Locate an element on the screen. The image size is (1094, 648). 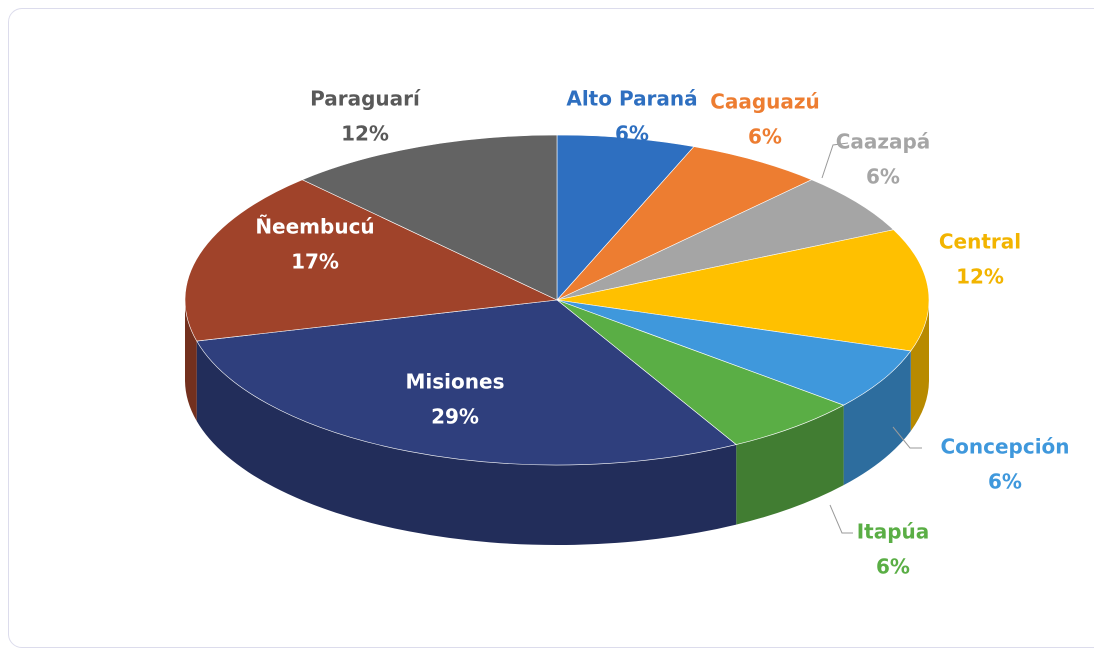
slice-label: Ñeembucú is located at coordinates (314, 227).